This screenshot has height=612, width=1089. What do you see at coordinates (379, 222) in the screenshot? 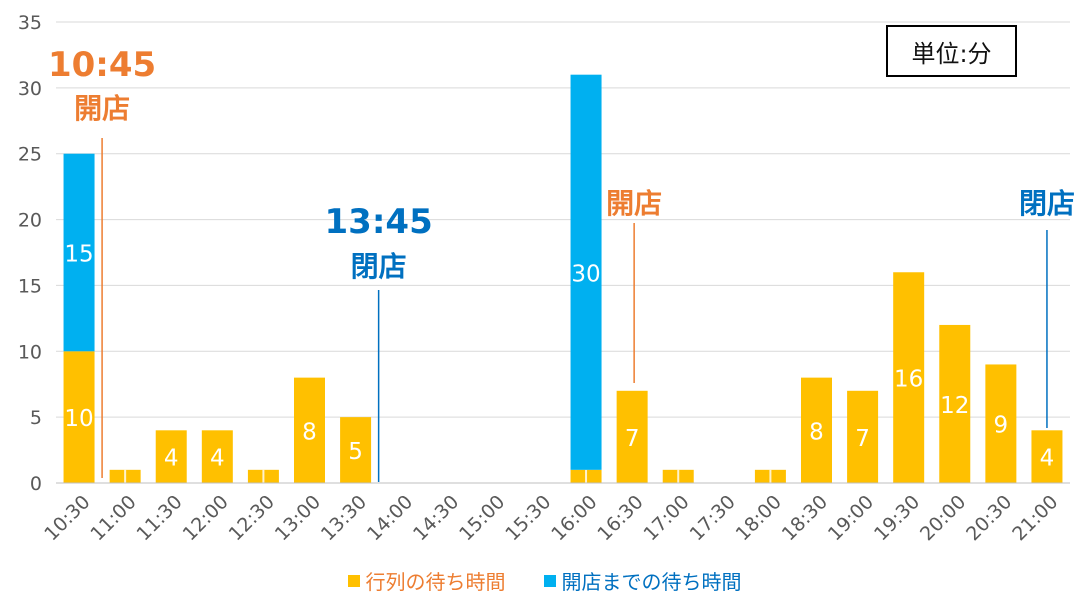
I see `annotation-time: 13:45` at bounding box center [379, 222].